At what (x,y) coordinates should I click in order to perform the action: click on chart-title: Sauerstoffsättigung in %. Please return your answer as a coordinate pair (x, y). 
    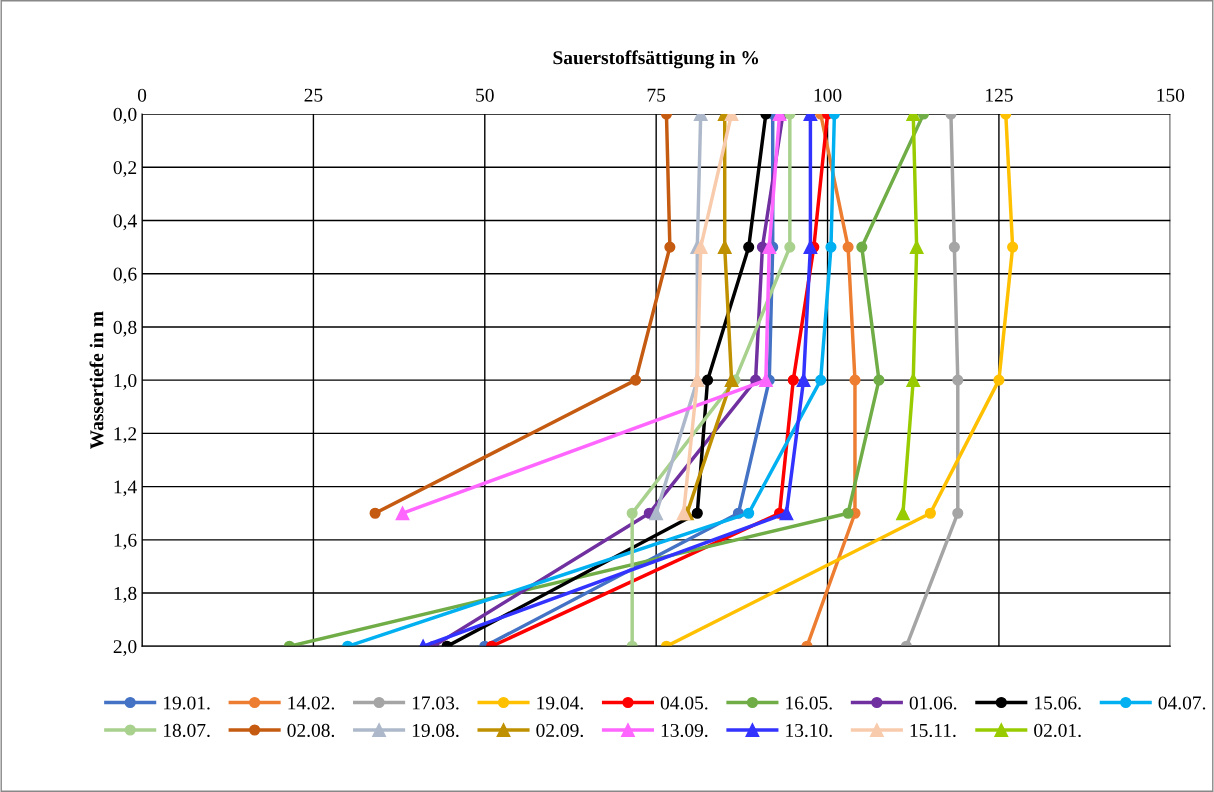
    Looking at the image, I should click on (656, 59).